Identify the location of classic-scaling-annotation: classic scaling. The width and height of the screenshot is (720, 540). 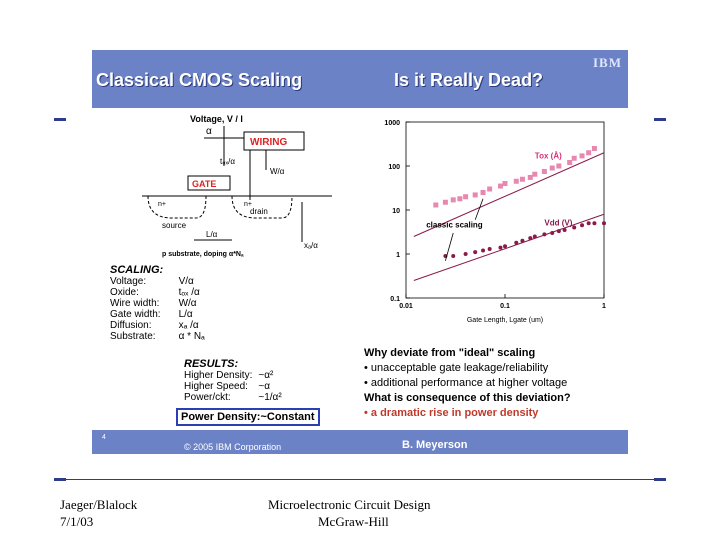
(454, 225).